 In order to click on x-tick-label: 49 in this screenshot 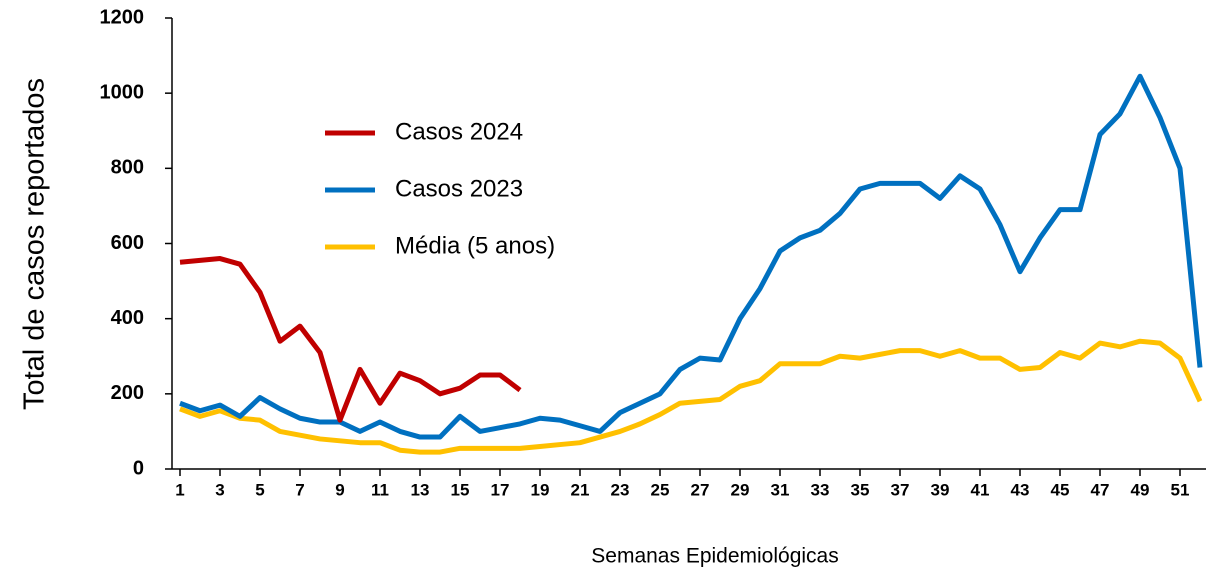, I will do `click(1140, 489)`.